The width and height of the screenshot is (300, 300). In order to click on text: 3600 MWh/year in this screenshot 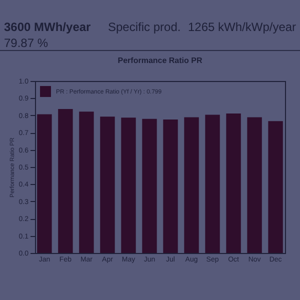, I will do `click(47, 27)`.